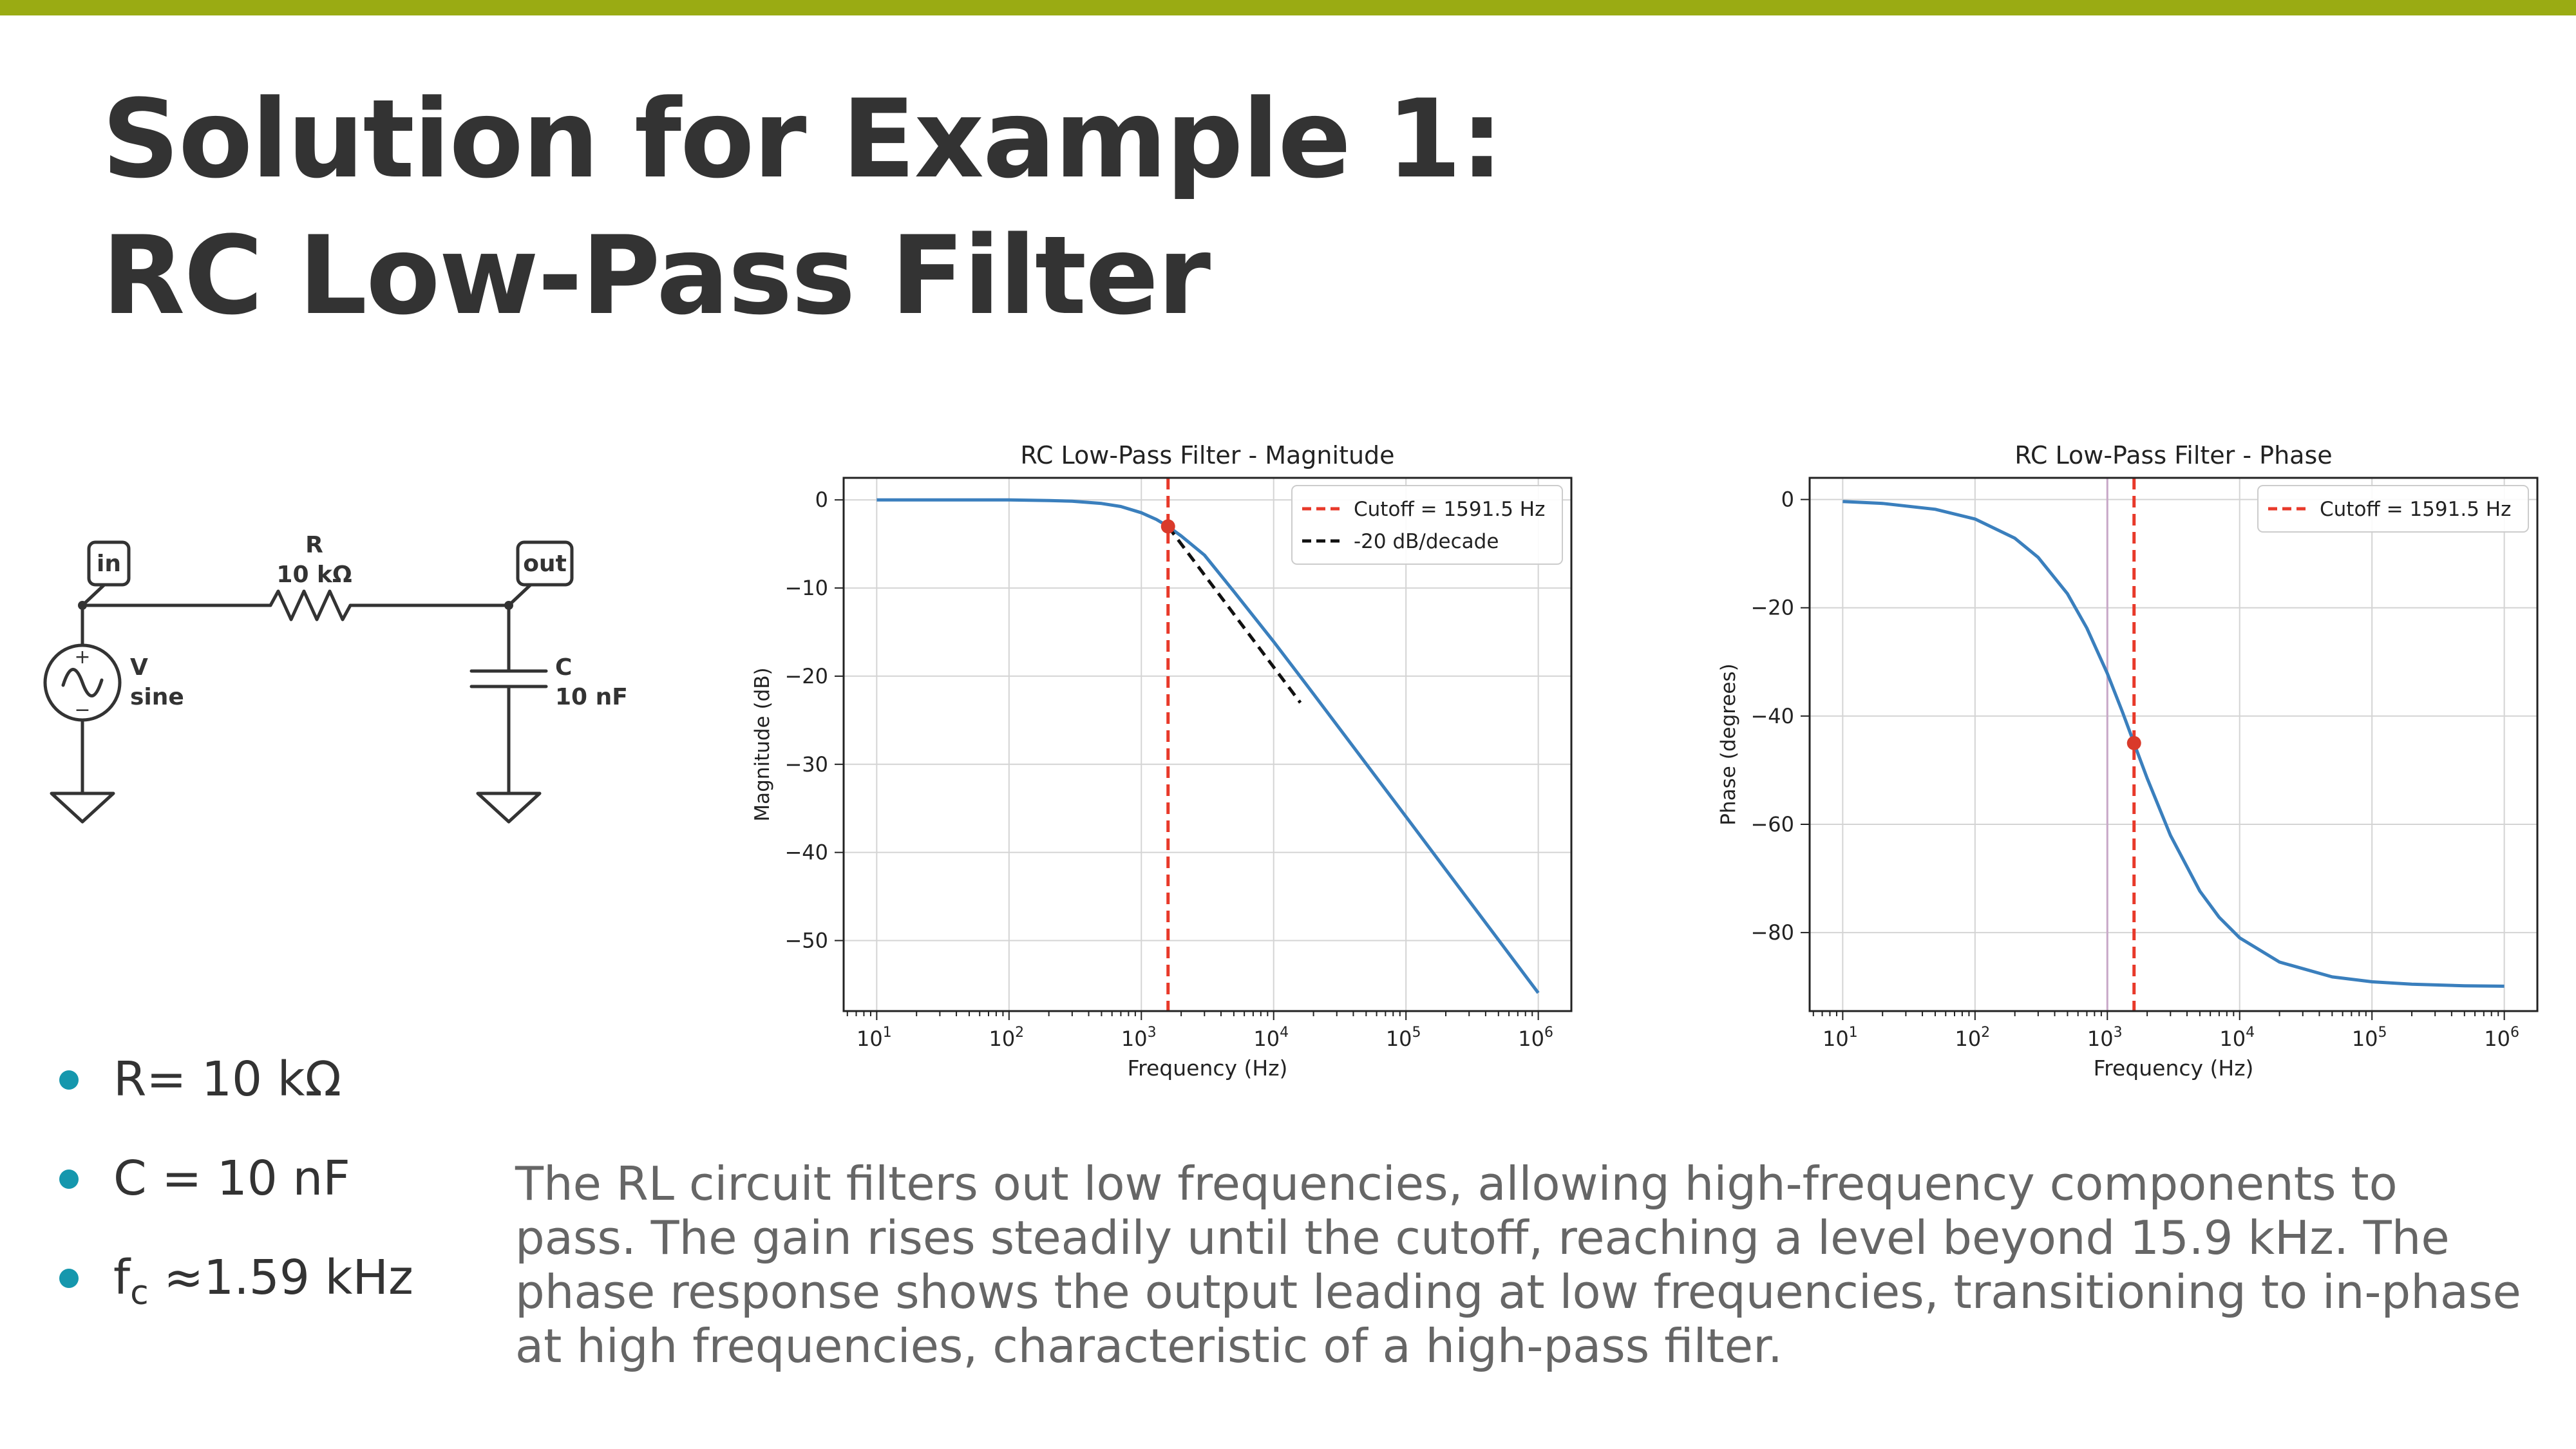 The width and height of the screenshot is (2576, 1449). I want to click on resistor-name-label: R, so click(314, 545).